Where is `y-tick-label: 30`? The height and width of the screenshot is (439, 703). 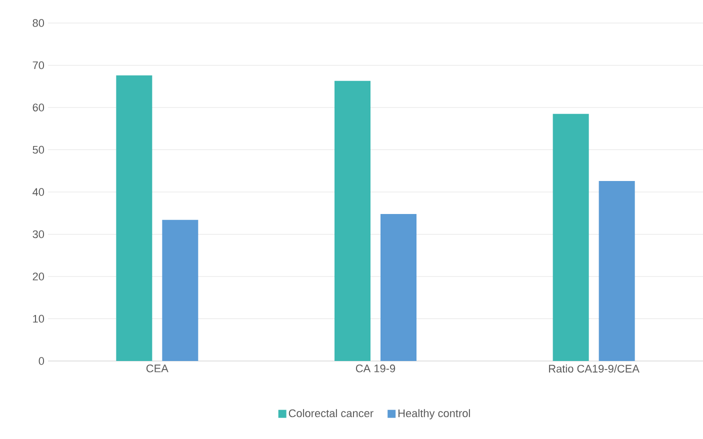 y-tick-label: 30 is located at coordinates (38, 234).